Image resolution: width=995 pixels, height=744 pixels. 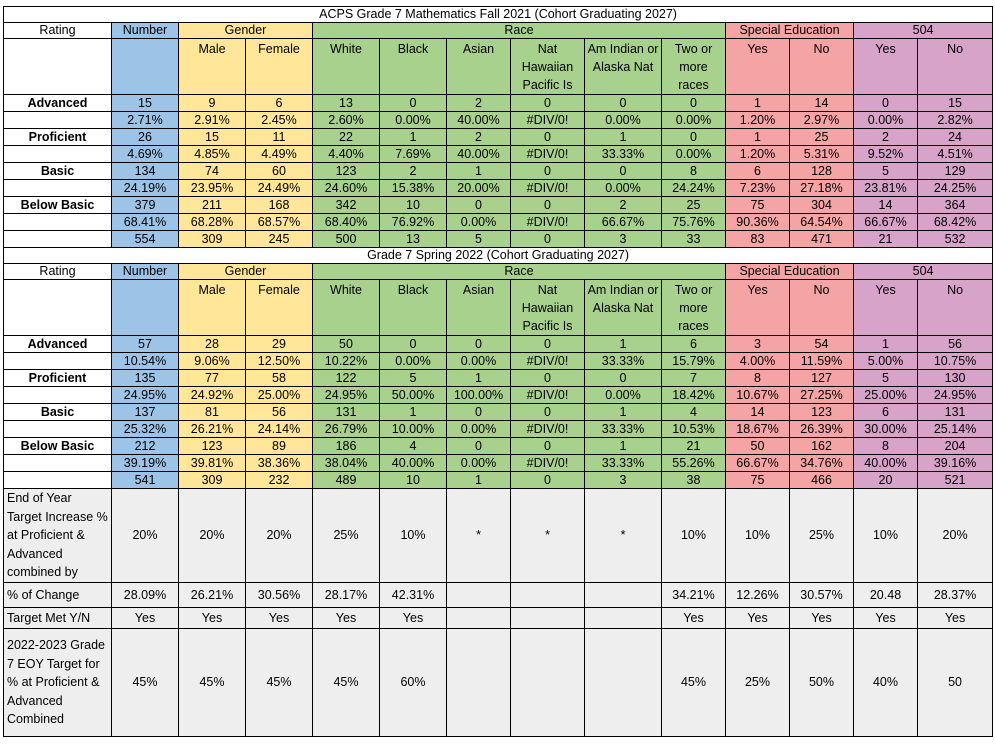 What do you see at coordinates (413, 154) in the screenshot?
I see `fall-cell-black: 7.69%` at bounding box center [413, 154].